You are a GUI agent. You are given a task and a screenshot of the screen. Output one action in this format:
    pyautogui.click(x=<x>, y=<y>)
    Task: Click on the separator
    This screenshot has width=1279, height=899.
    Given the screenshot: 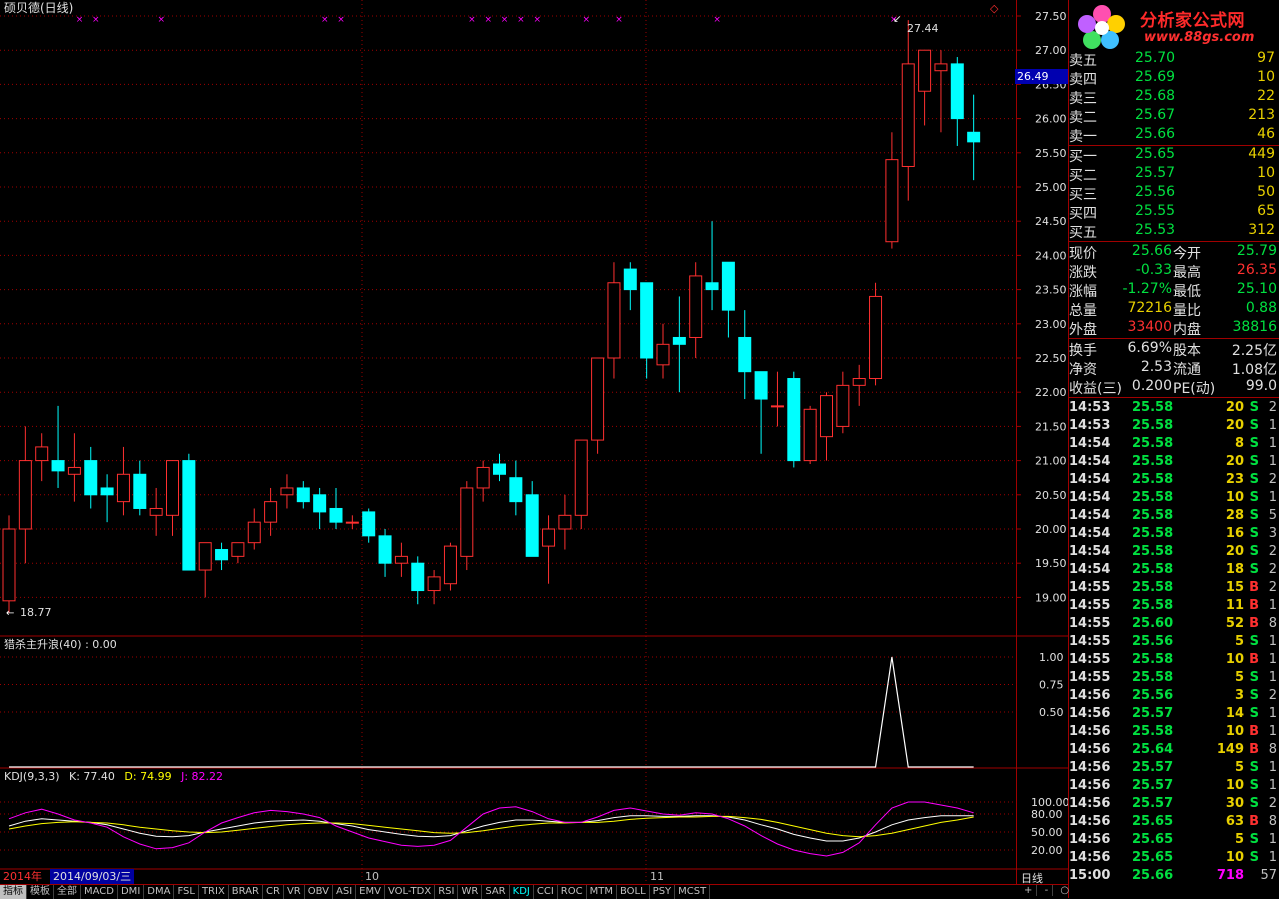 What is the action you would take?
    pyautogui.click(x=1174, y=145)
    